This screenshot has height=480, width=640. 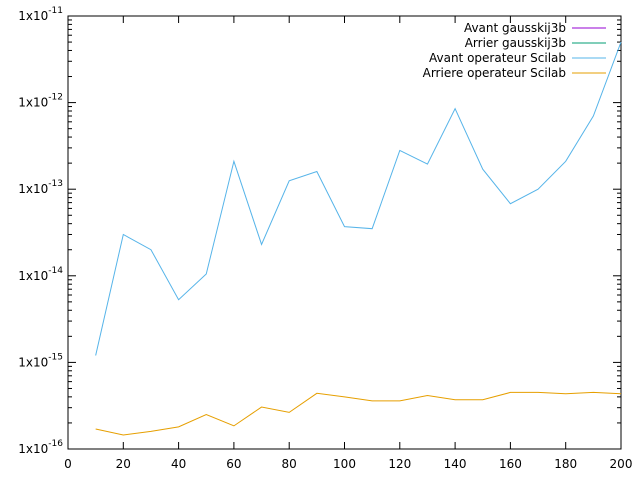 What do you see at coordinates (55, 11) in the screenshot?
I see `y-tick-exponent: -11` at bounding box center [55, 11].